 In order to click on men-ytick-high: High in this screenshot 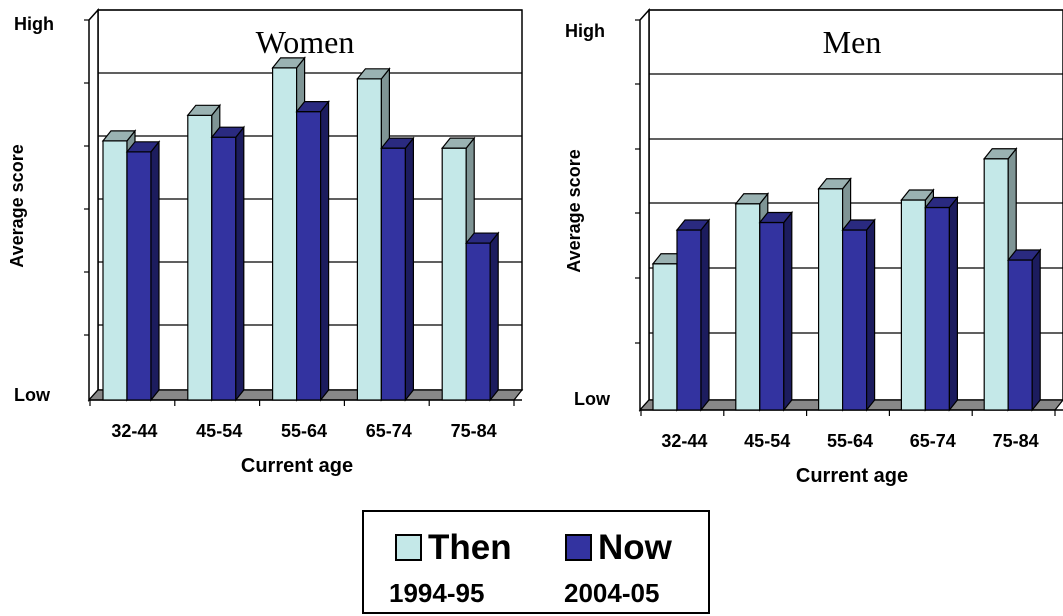, I will do `click(585, 31)`.